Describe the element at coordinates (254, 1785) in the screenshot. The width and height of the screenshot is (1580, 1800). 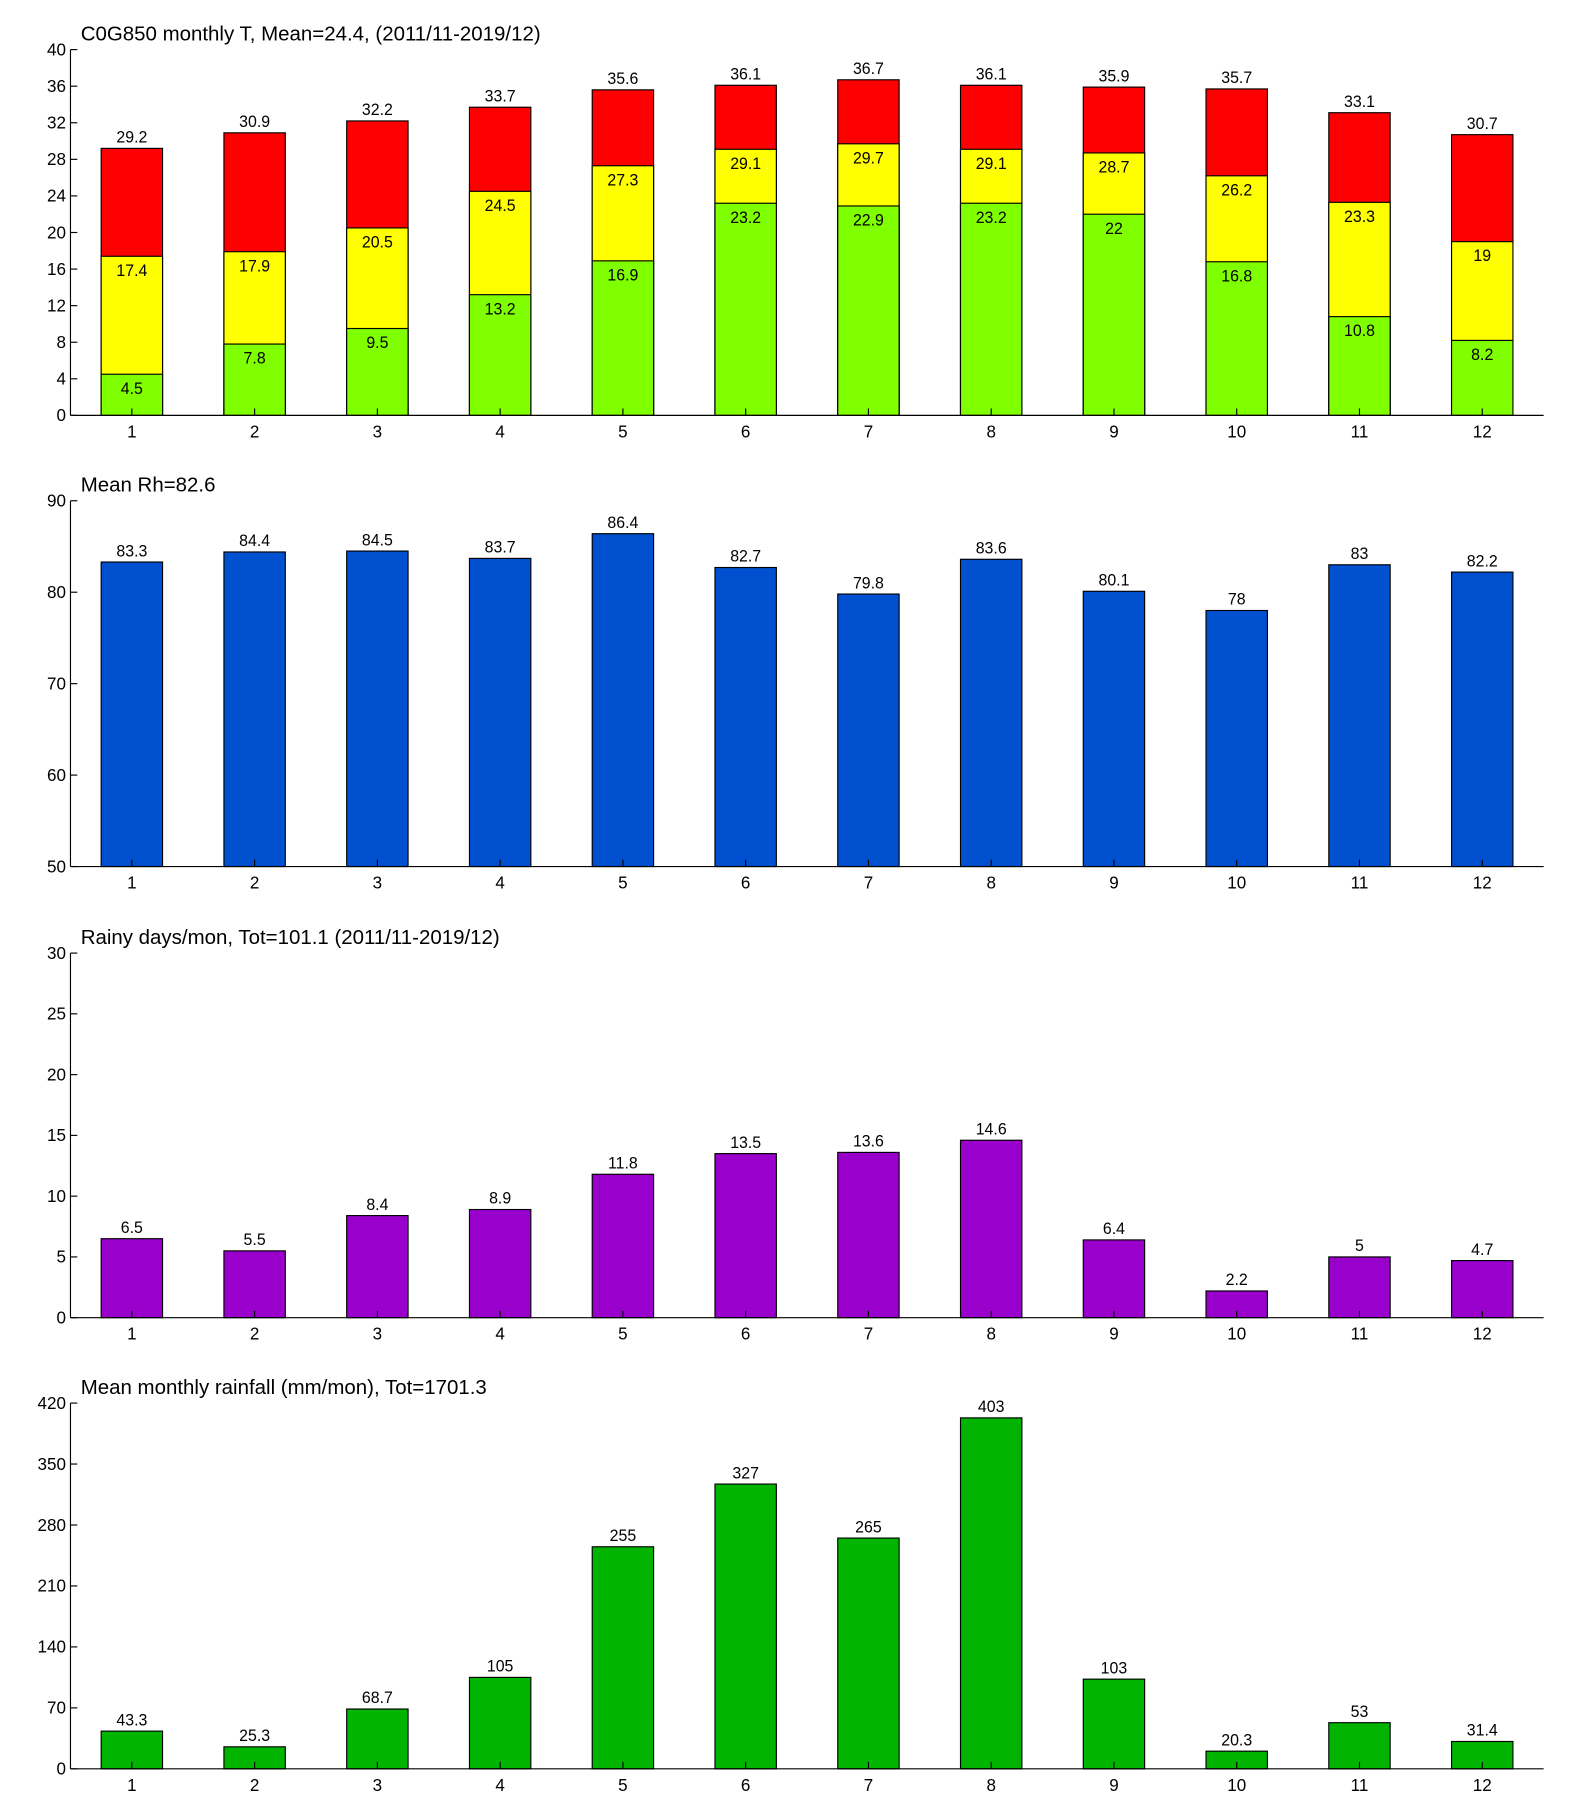
I see `x-tick-label: 2` at that location.